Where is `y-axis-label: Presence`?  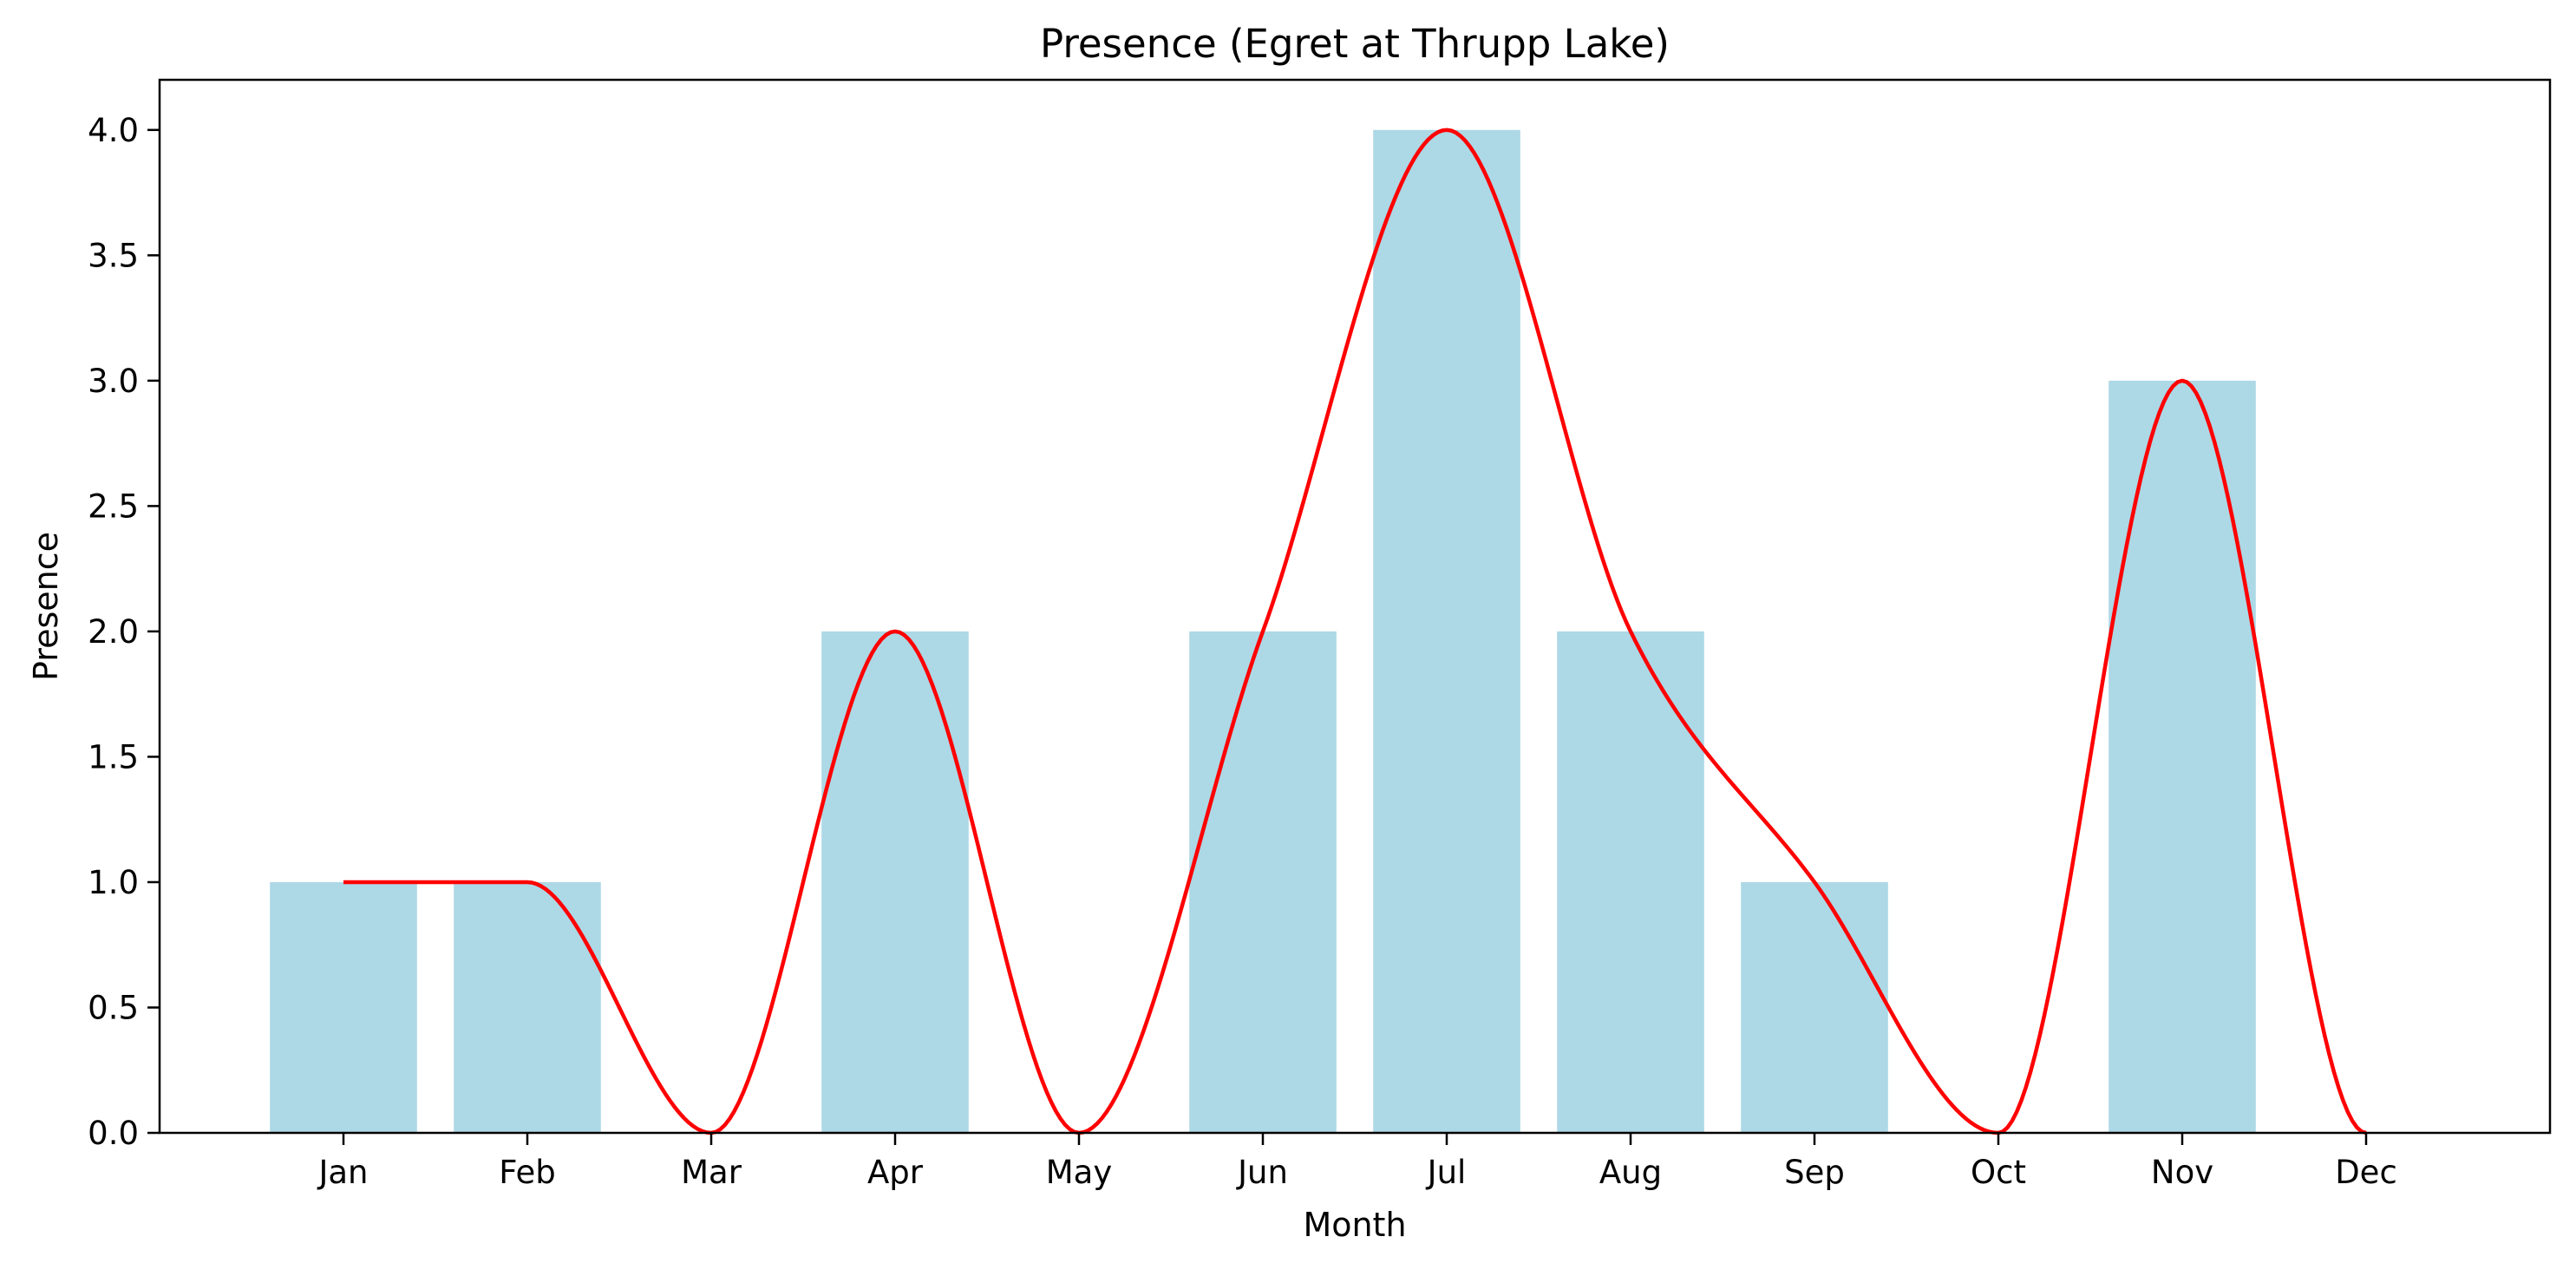
y-axis-label: Presence is located at coordinates (46, 606).